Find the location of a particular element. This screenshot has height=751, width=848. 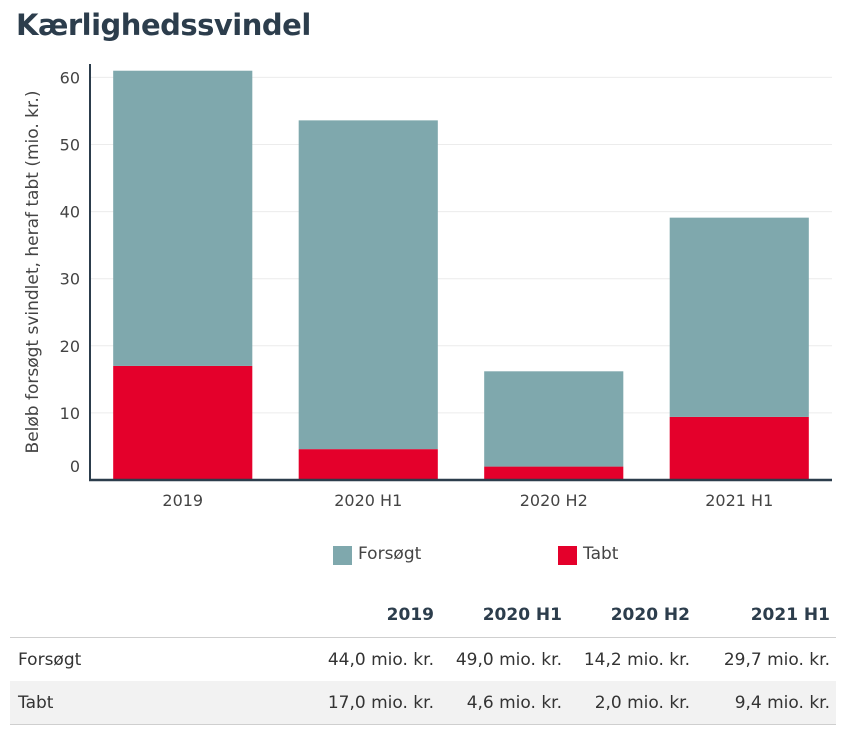

x-tick-labels: 2019 2020 H1 2020 H2 2021 H1 is located at coordinates (467, 500).